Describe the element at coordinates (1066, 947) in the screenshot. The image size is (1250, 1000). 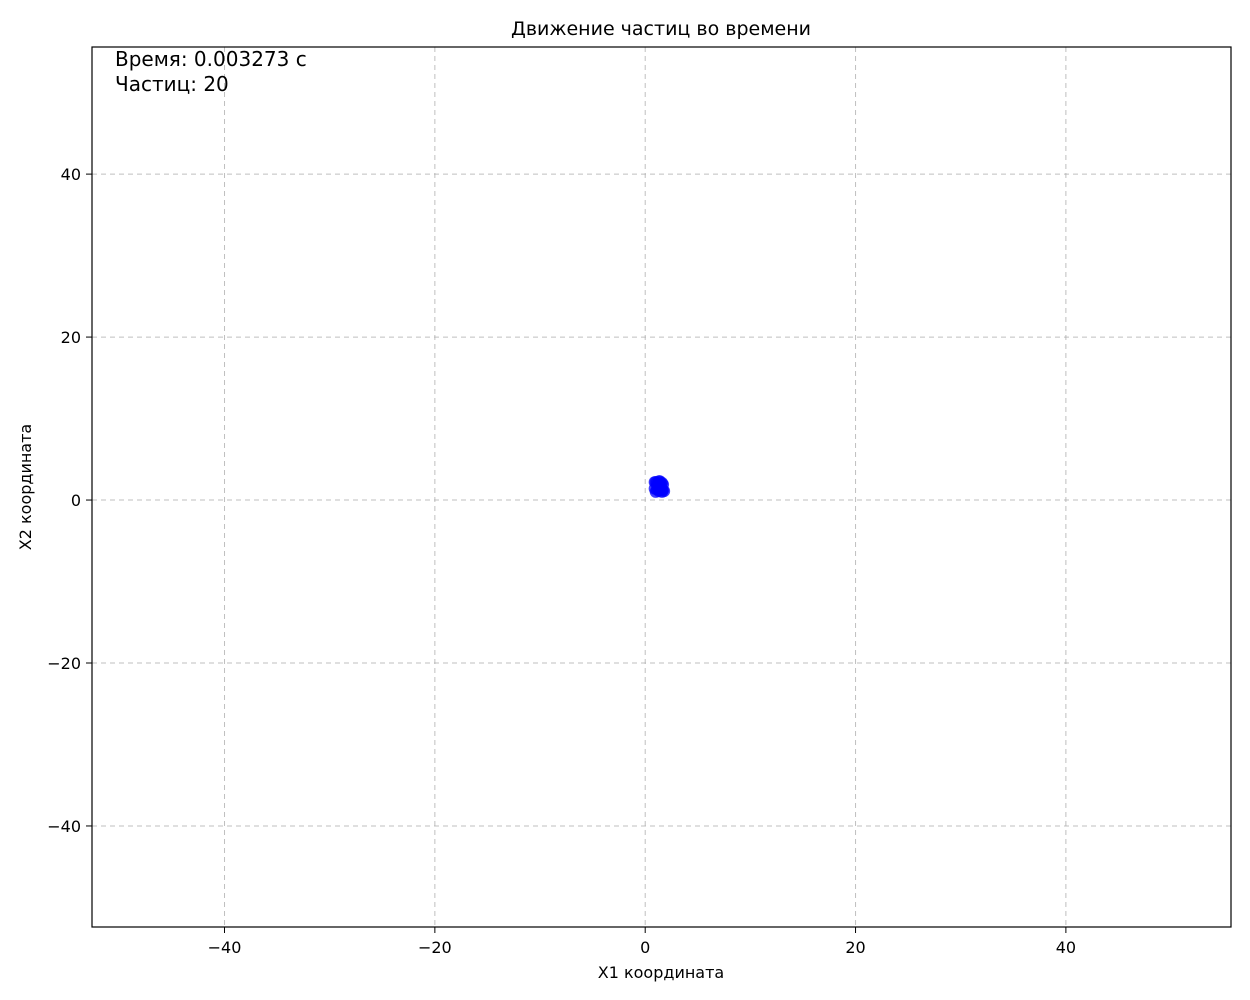
I see `x-tick-label: 40` at that location.